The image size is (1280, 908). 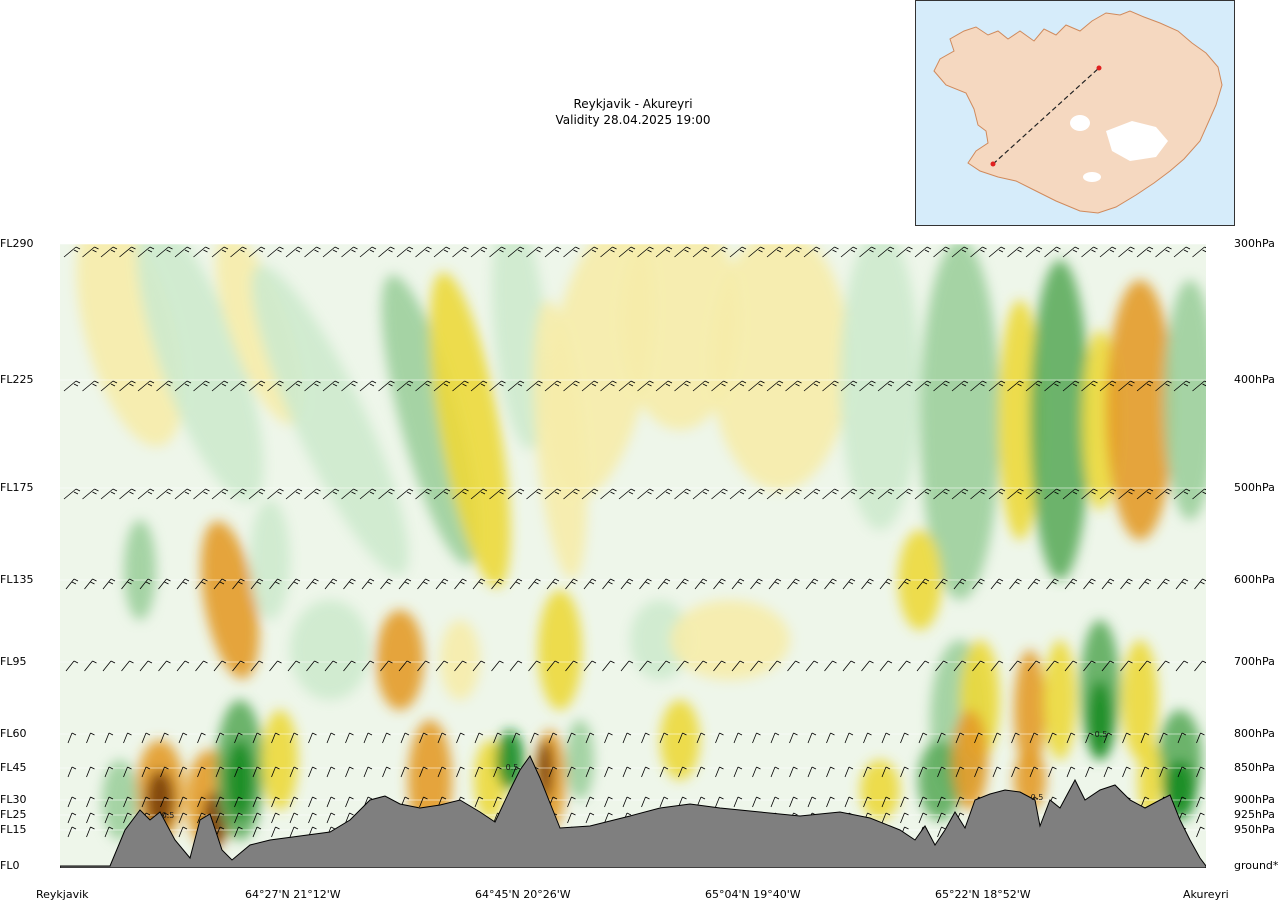 I want to click on left-axis-label: FL0, so click(x=10, y=865).